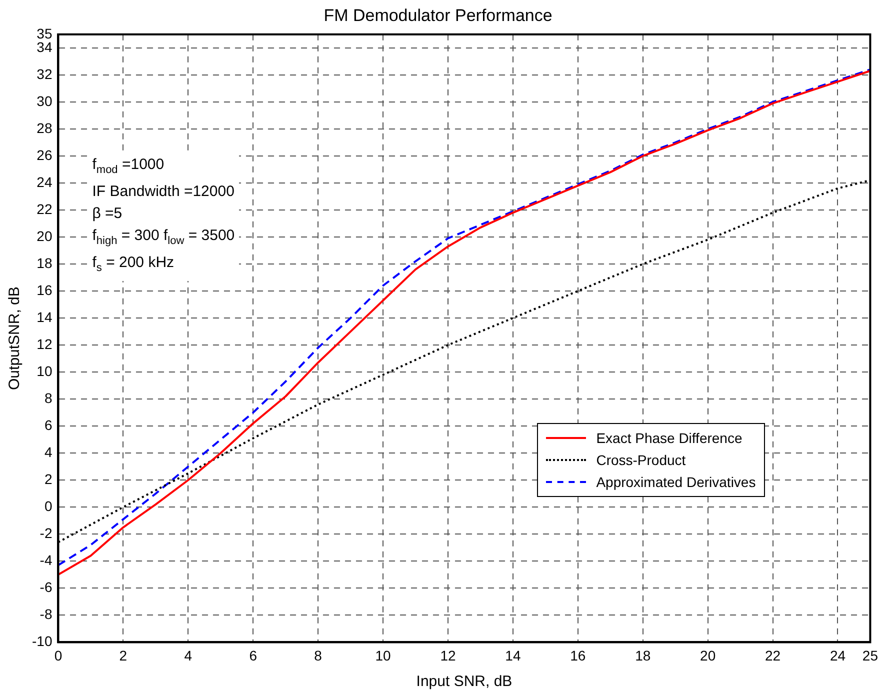 This screenshot has height=697, width=884. What do you see at coordinates (44, 262) in the screenshot?
I see `y-tick-label: 18` at bounding box center [44, 262].